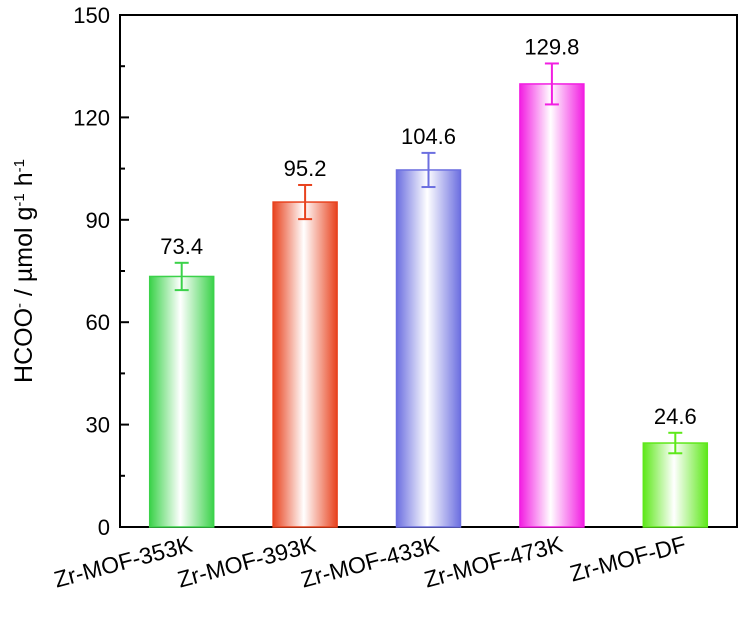  What do you see at coordinates (91, 15) in the screenshot?
I see `y-tick-label: 150` at bounding box center [91, 15].